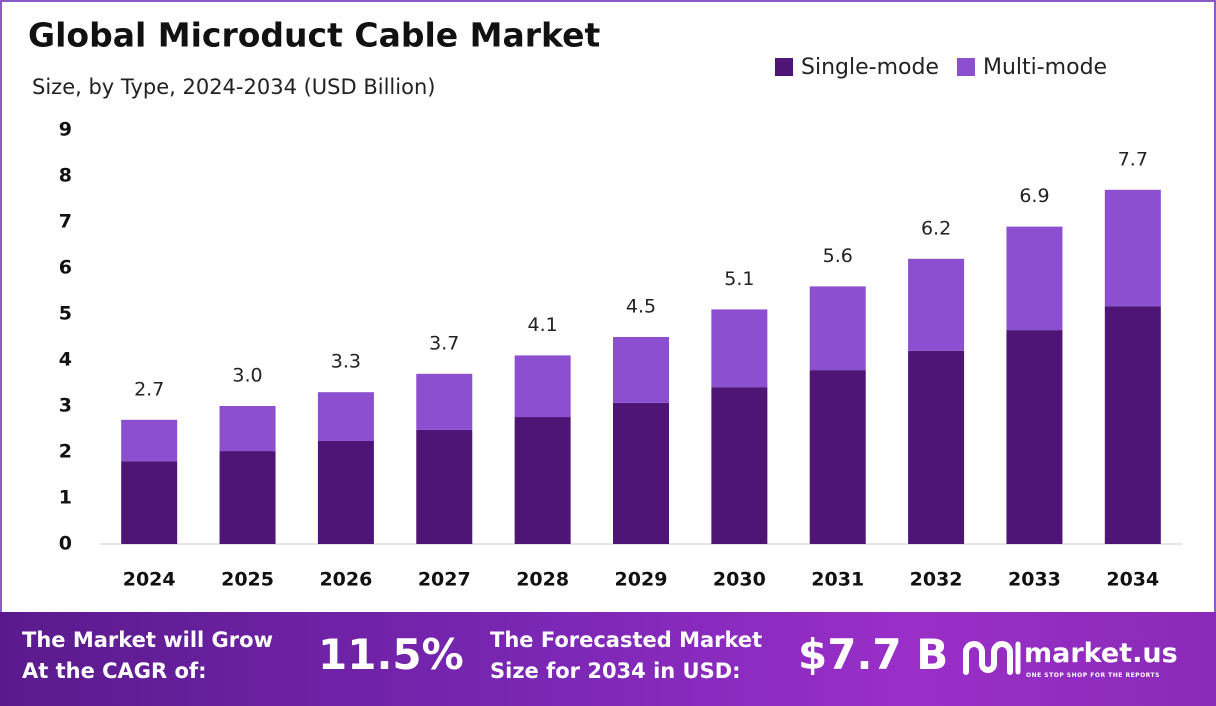 Image resolution: width=1216 pixels, height=706 pixels. I want to click on total-label: 6.2, so click(936, 228).